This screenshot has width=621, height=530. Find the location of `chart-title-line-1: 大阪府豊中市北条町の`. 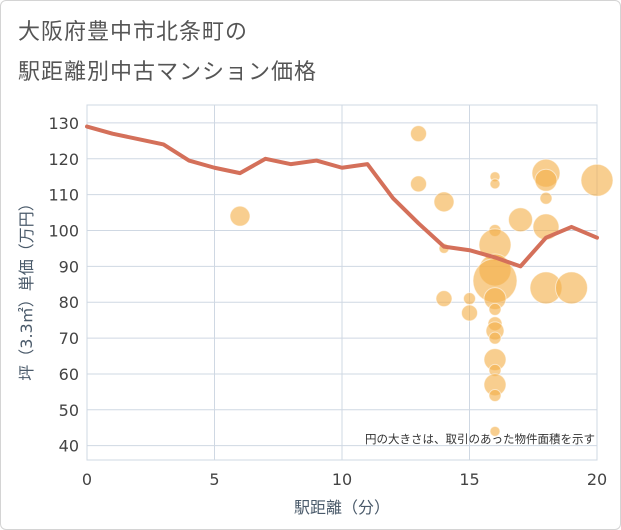

chart-title-line-1: 大阪府豊中市北条町の is located at coordinates (133, 32).